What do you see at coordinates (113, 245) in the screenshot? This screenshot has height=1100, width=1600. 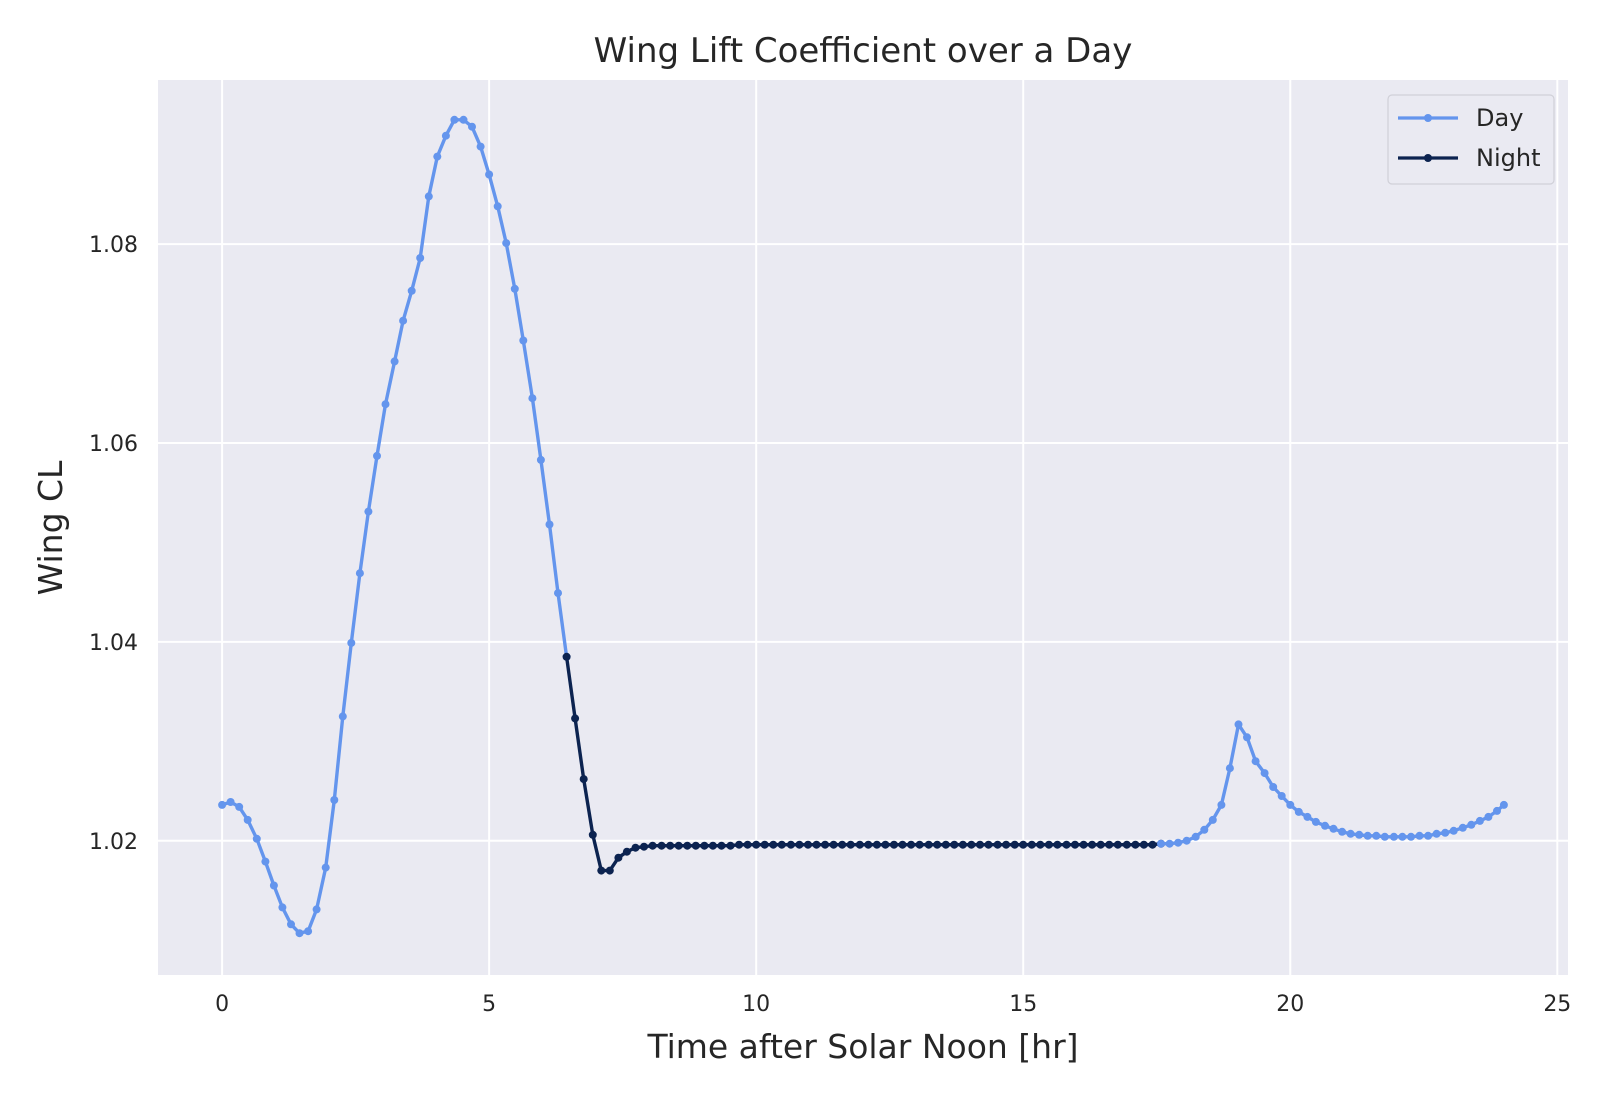 I see `y-tick-label: 1.08` at bounding box center [113, 245].